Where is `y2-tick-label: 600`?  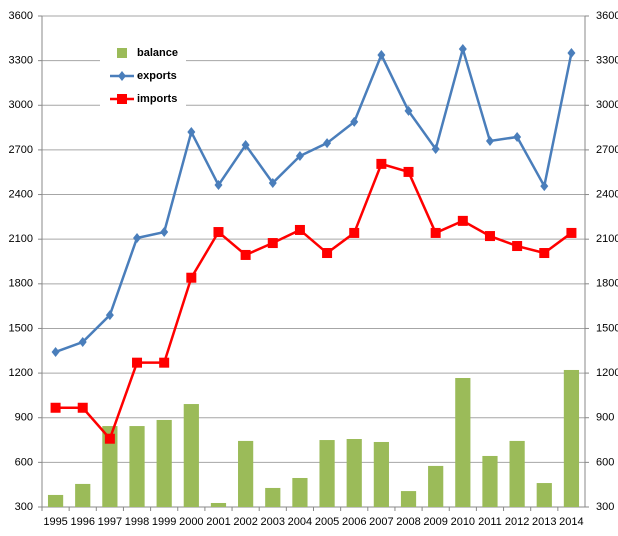
y2-tick-label: 600 is located at coordinates (605, 462).